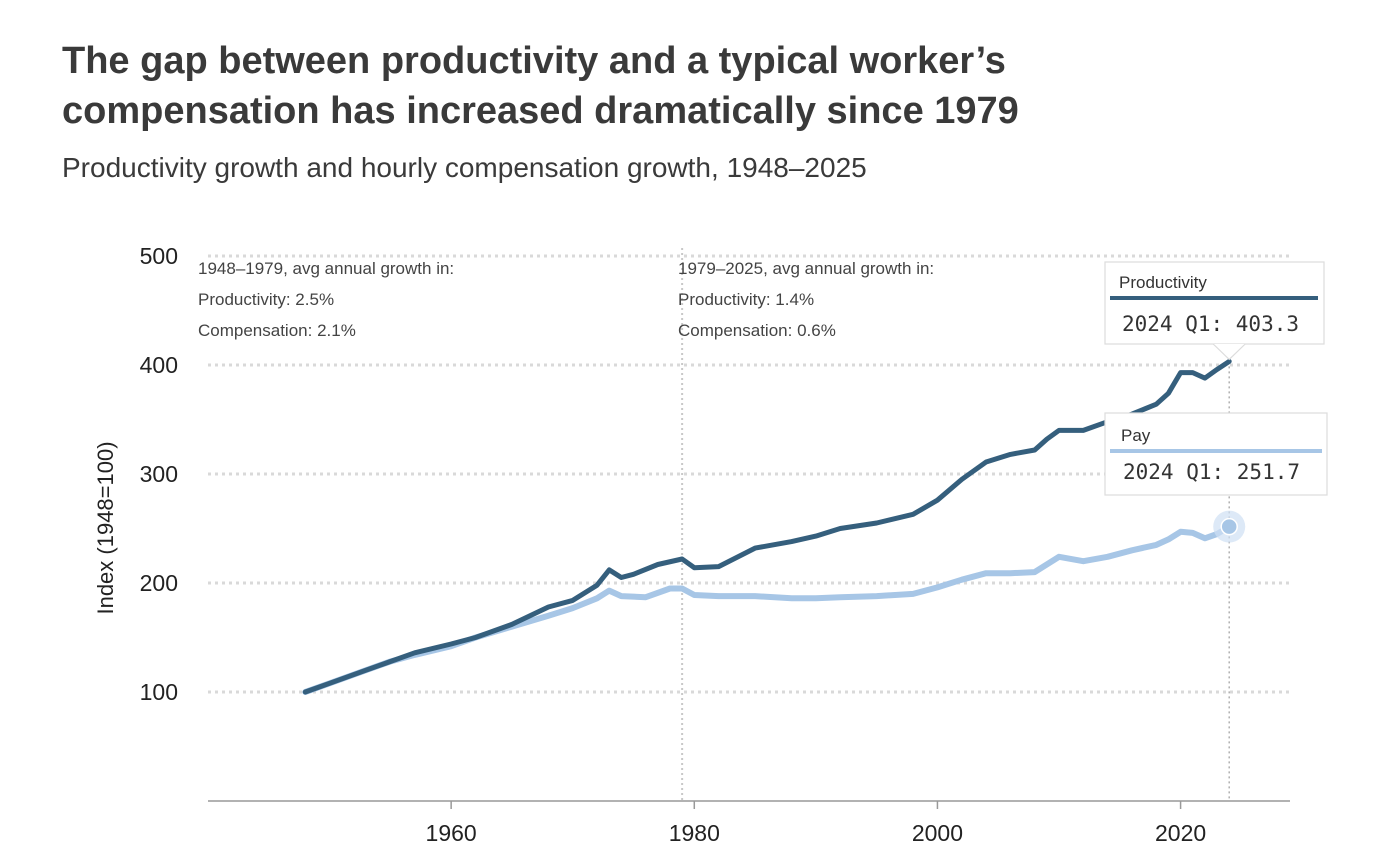 The width and height of the screenshot is (1386, 862). What do you see at coordinates (1211, 472) in the screenshot?
I see `tooltip-pay-value: 2024 Q1: 251.7` at bounding box center [1211, 472].